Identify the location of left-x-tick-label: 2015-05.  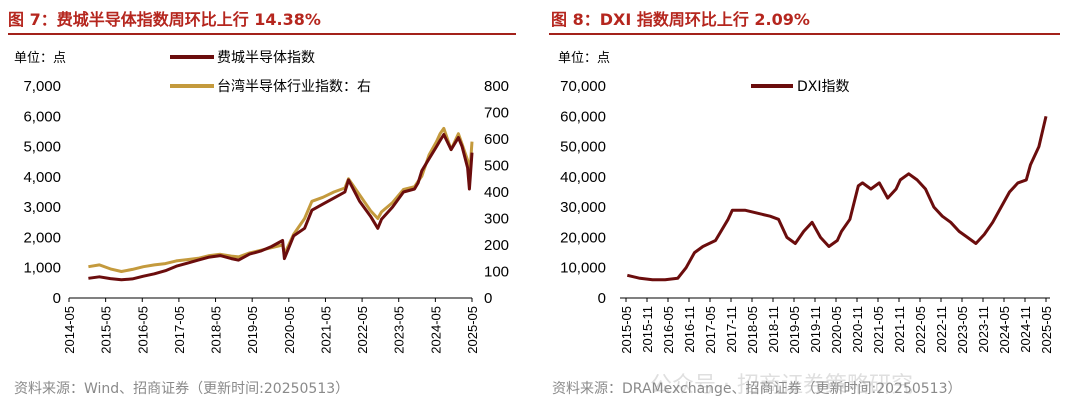
(106, 330).